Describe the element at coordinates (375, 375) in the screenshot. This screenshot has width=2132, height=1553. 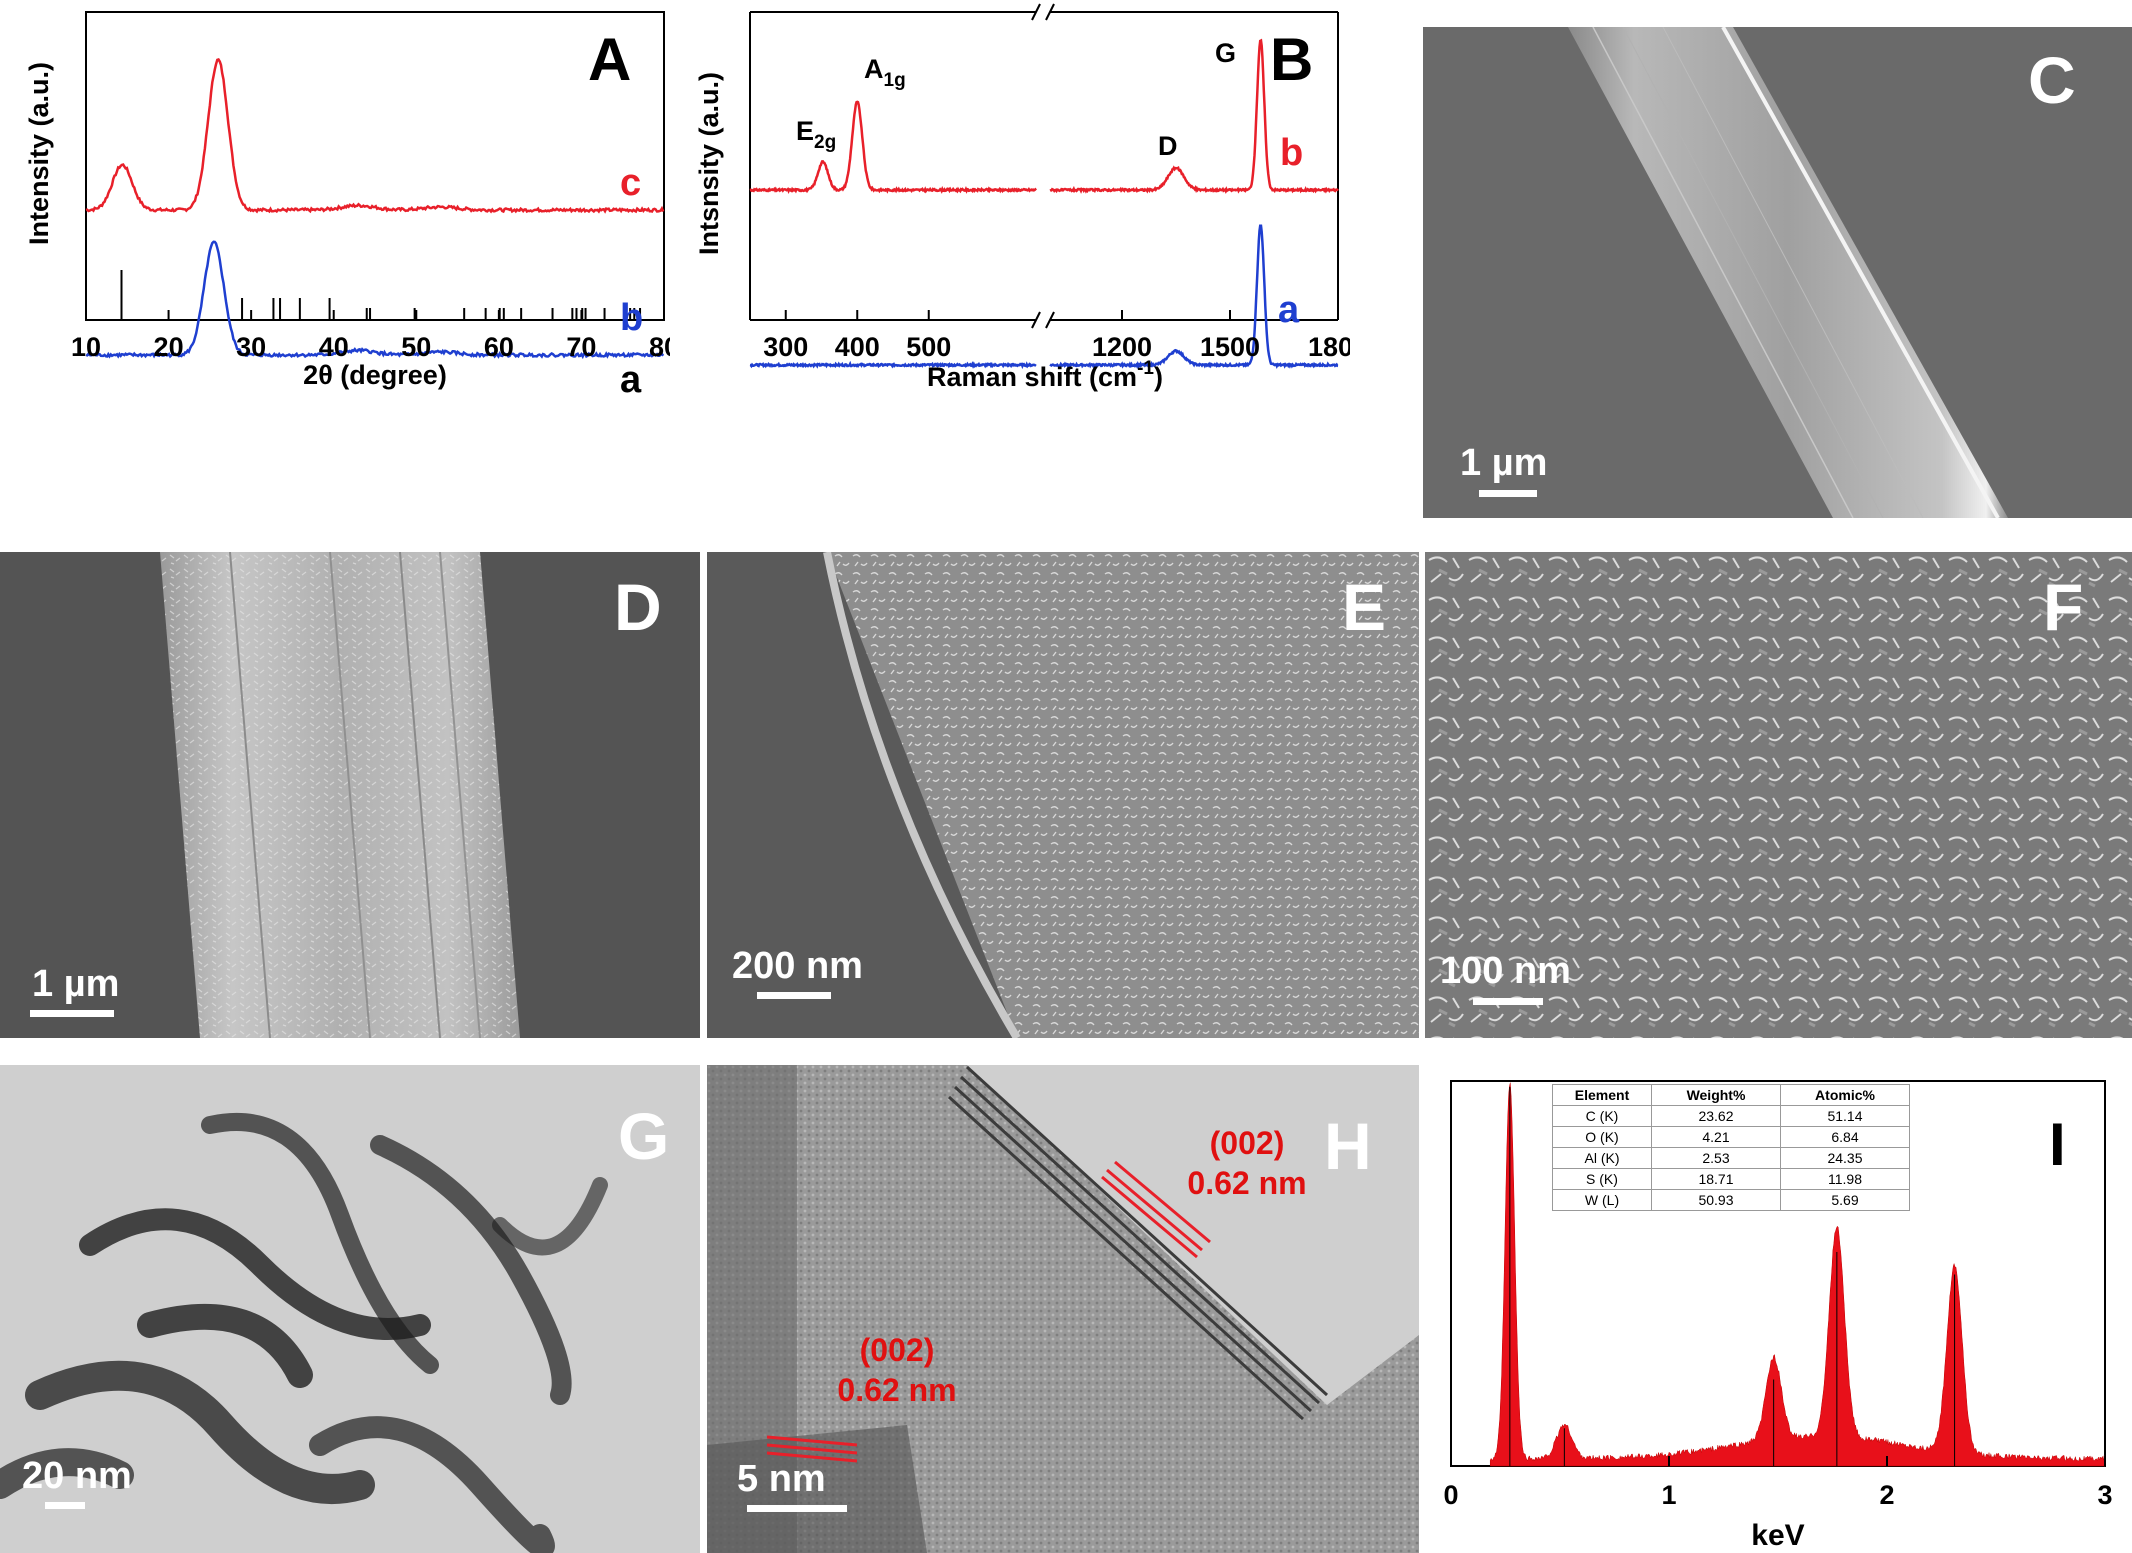
I see `xrd-xlabel: 2θ (degree)` at that location.